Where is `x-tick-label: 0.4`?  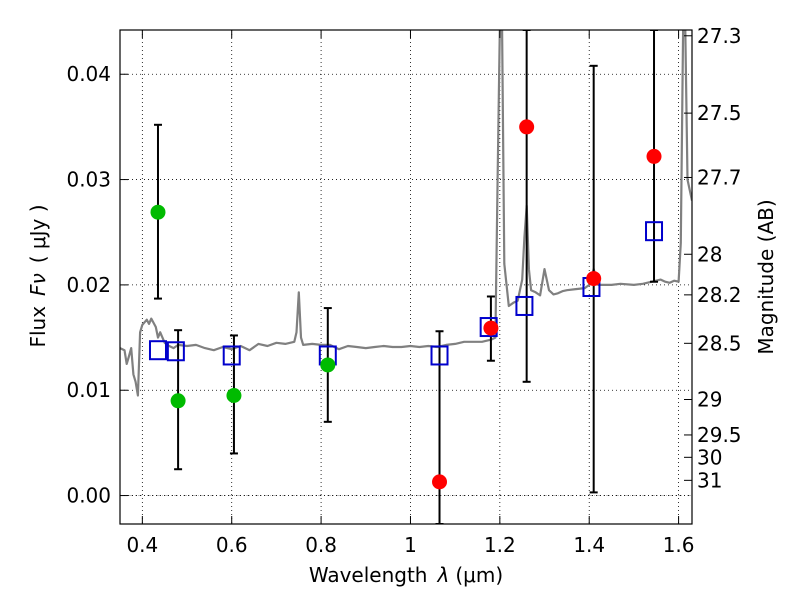
x-tick-label: 0.4 is located at coordinates (142, 545).